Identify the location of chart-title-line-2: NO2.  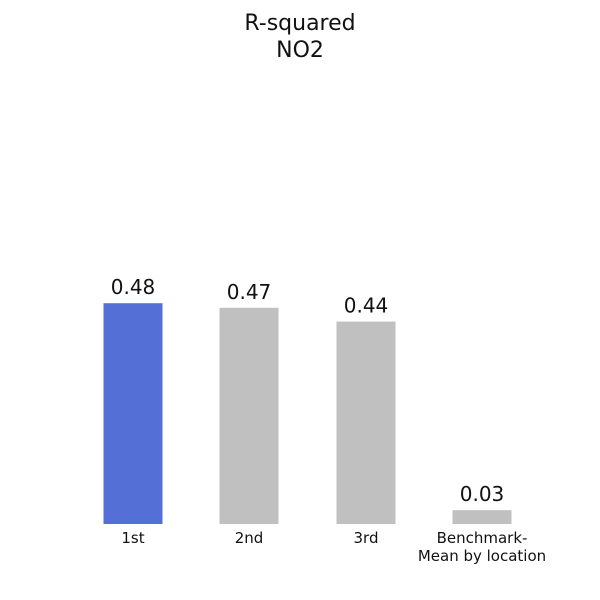
(300, 50).